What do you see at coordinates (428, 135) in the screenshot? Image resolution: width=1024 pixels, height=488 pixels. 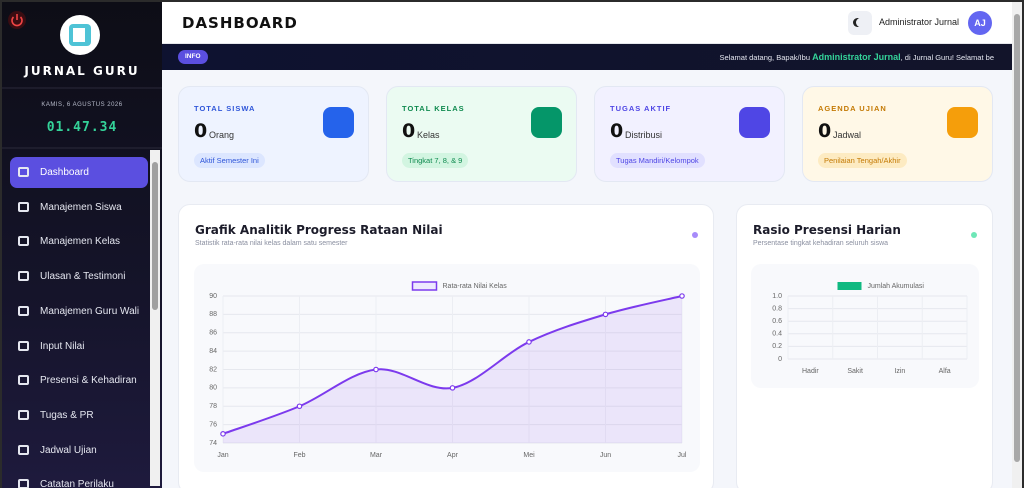 I see `stat-unit: Kelas` at bounding box center [428, 135].